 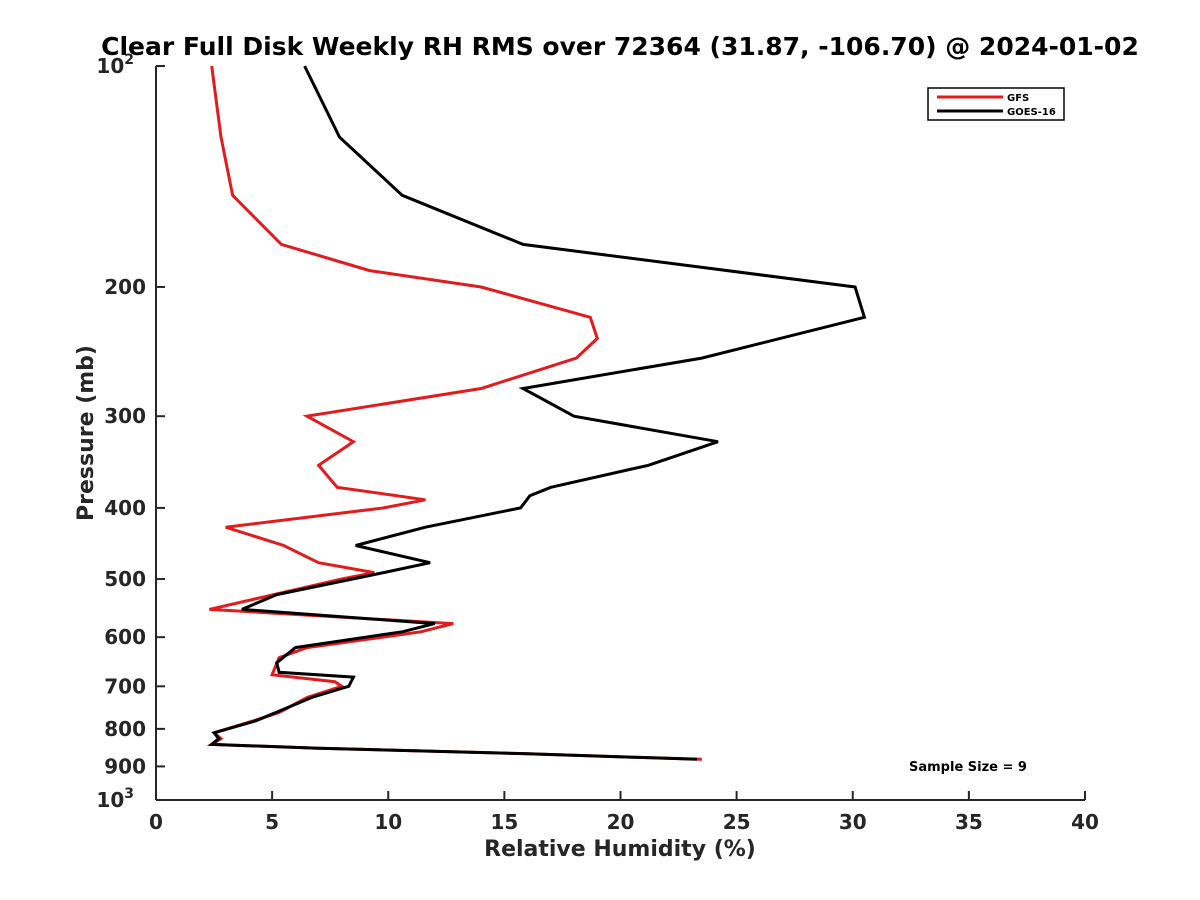 I want to click on y-tick-label: 500, so click(x=125, y=579).